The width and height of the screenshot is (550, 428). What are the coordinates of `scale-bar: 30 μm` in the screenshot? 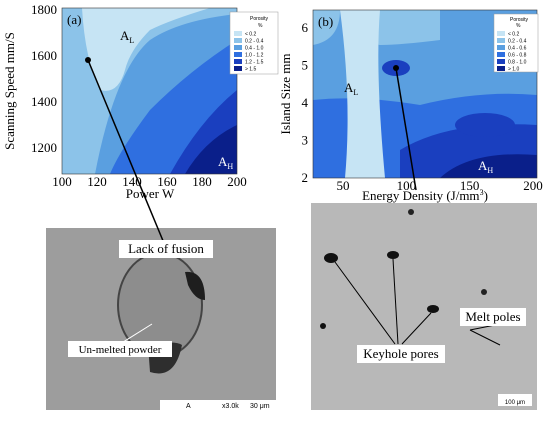 It's located at (260, 406).